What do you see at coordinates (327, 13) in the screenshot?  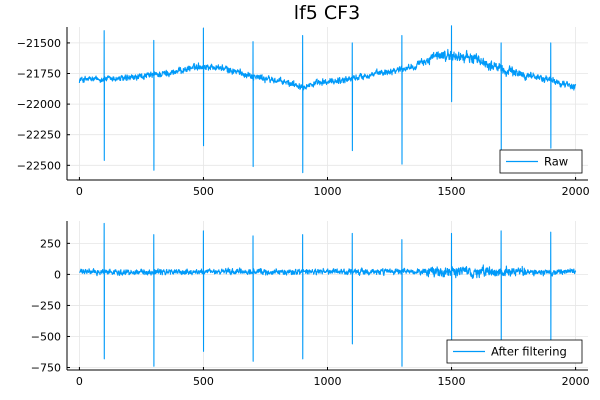 I see `chart-title: lf5 CF3` at bounding box center [327, 13].